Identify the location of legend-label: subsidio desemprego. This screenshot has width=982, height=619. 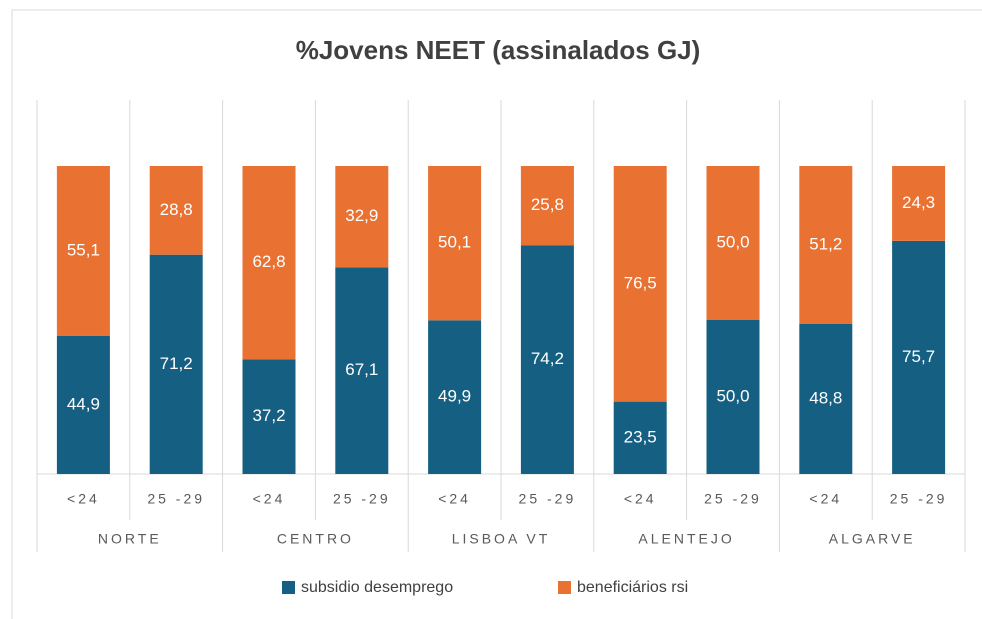
(377, 587).